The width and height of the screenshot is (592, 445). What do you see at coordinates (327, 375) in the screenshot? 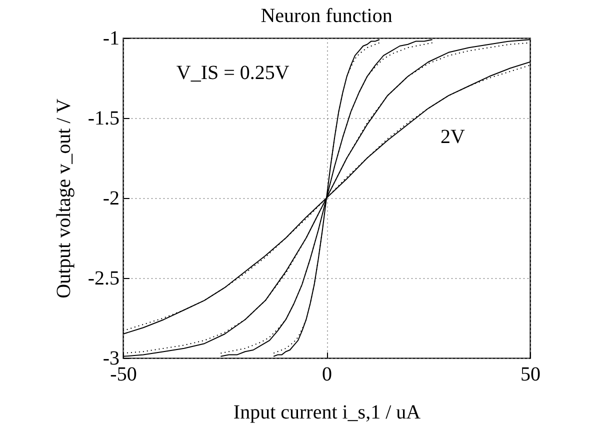
I see `x-tick-label: 0` at bounding box center [327, 375].